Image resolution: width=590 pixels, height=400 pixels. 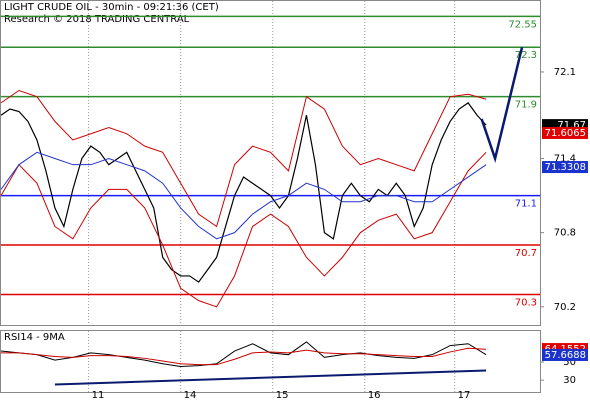 What do you see at coordinates (98, 395) in the screenshot?
I see `x-tick-label: 11` at bounding box center [98, 395].